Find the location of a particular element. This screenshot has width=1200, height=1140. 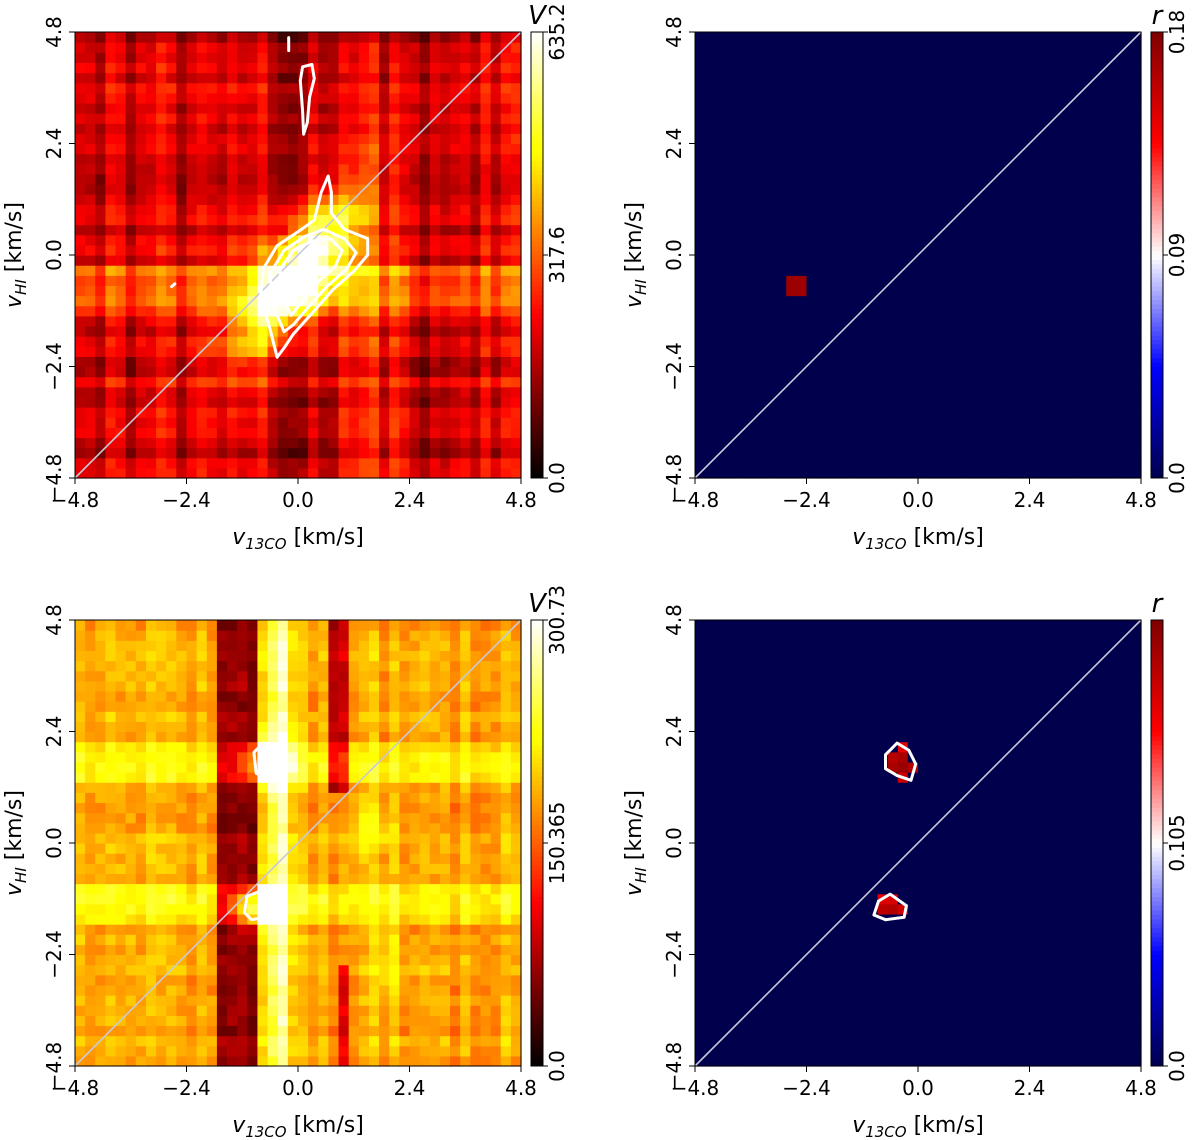

y-tick-label: −4.8 is located at coordinates (54, 478).